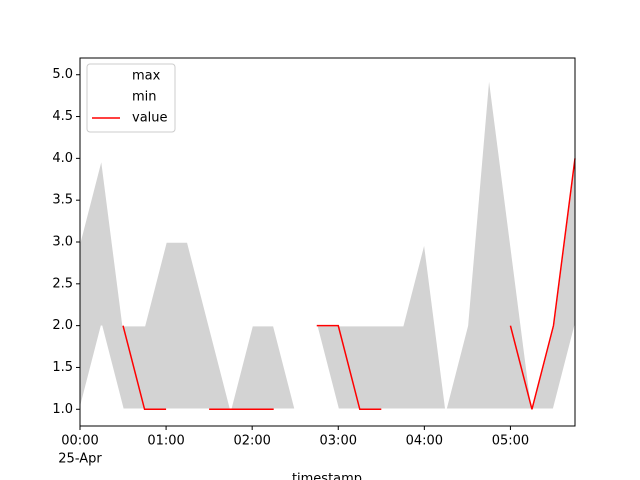 Image resolution: width=640 pixels, height=480 pixels. Describe the element at coordinates (62, 158) in the screenshot. I see `y-tick-label: 4.0` at that location.